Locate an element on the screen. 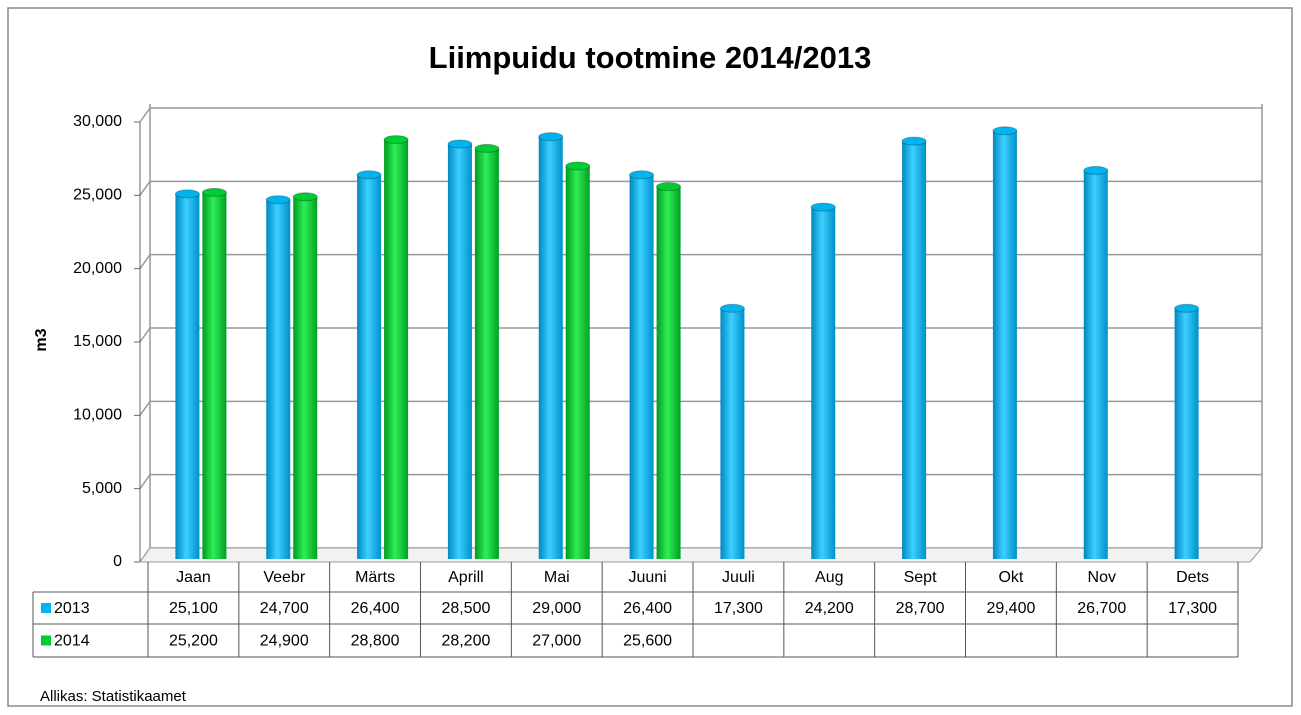 Image resolution: width=1301 pixels, height=715 pixels. table-value: 29,400 is located at coordinates (1010, 608).